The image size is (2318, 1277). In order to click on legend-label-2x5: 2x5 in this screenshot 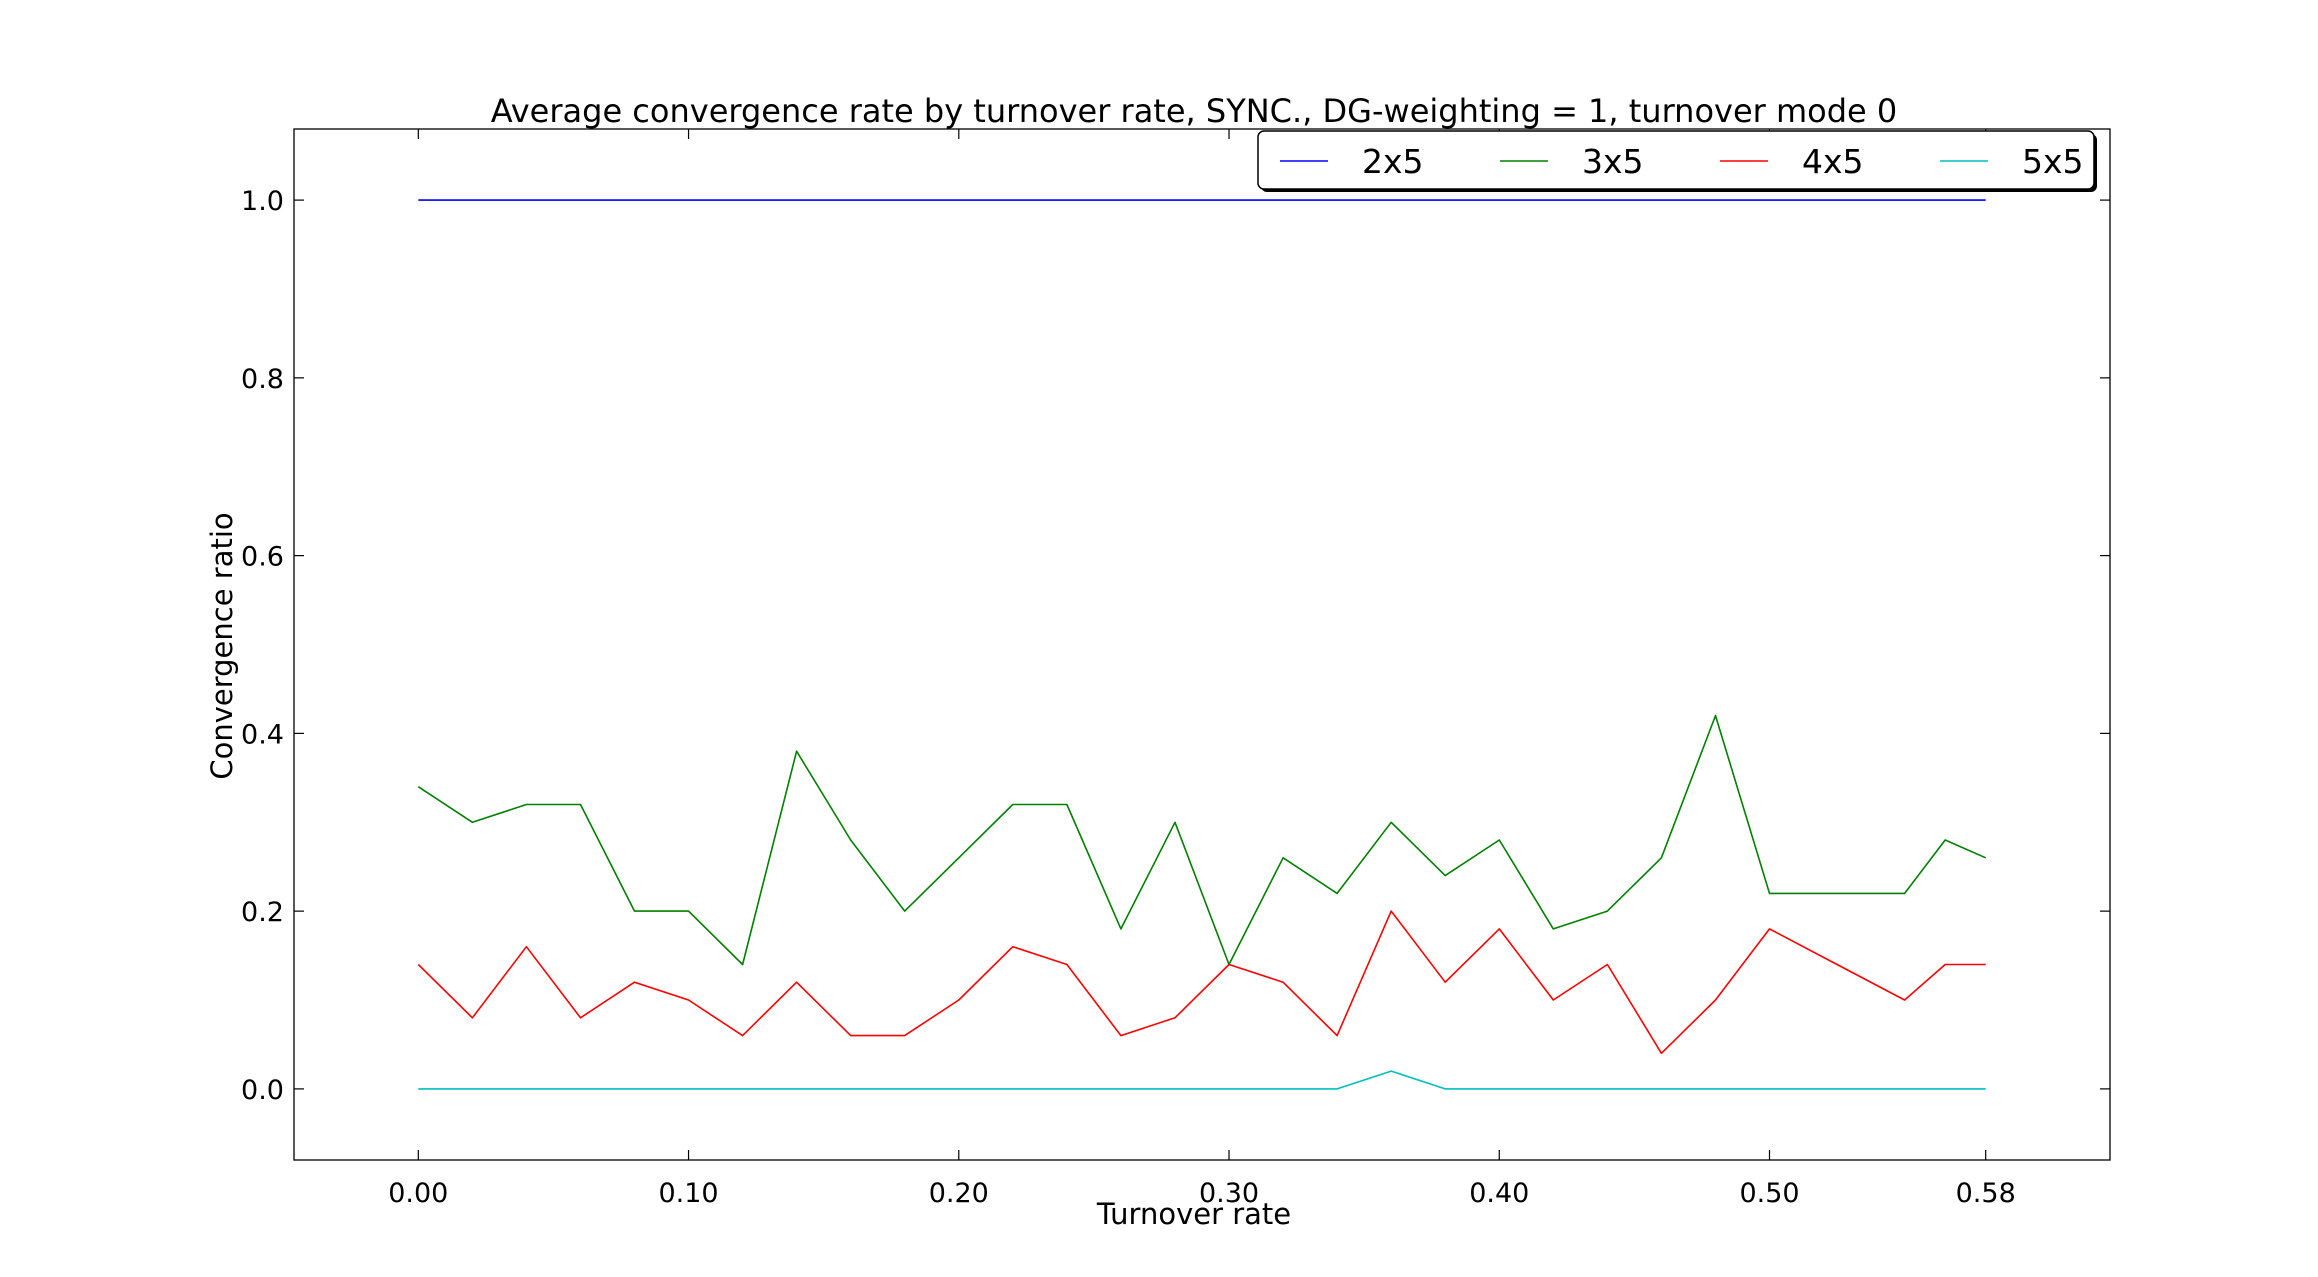, I will do `click(1393, 161)`.